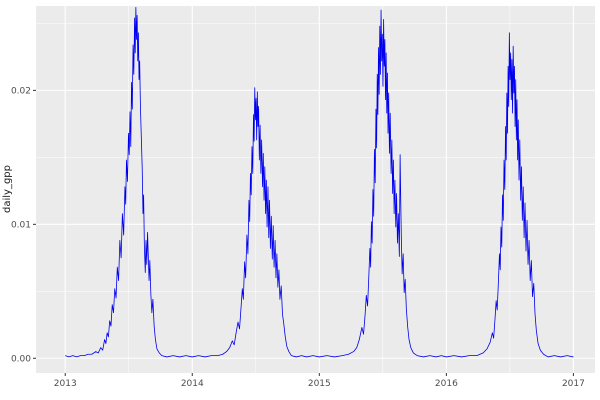  What do you see at coordinates (21, 225) in the screenshot?
I see `y-tick-label: 0.01` at bounding box center [21, 225].